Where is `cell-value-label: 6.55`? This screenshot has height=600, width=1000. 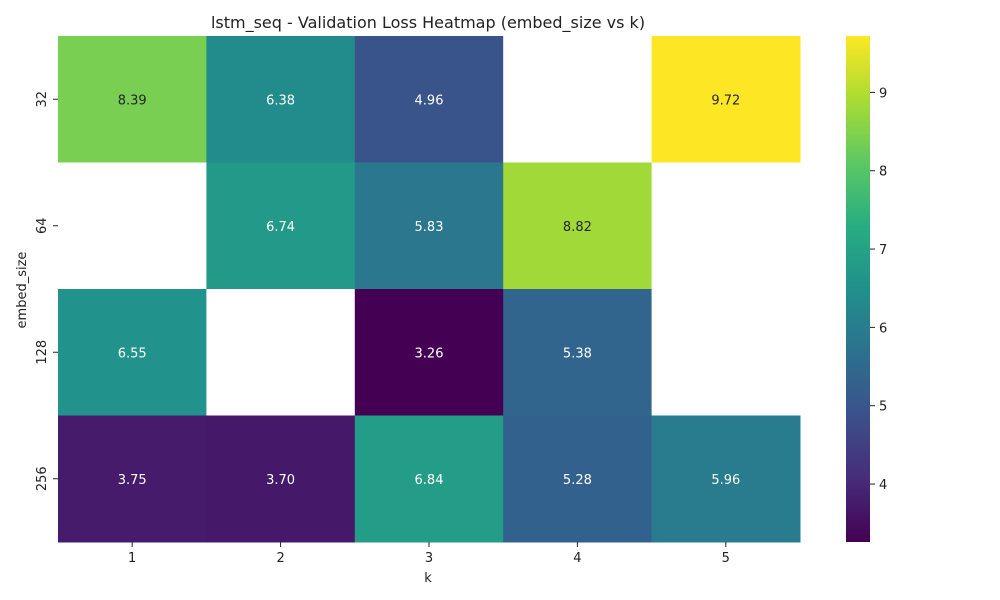 cell-value-label: 6.55 is located at coordinates (132, 353).